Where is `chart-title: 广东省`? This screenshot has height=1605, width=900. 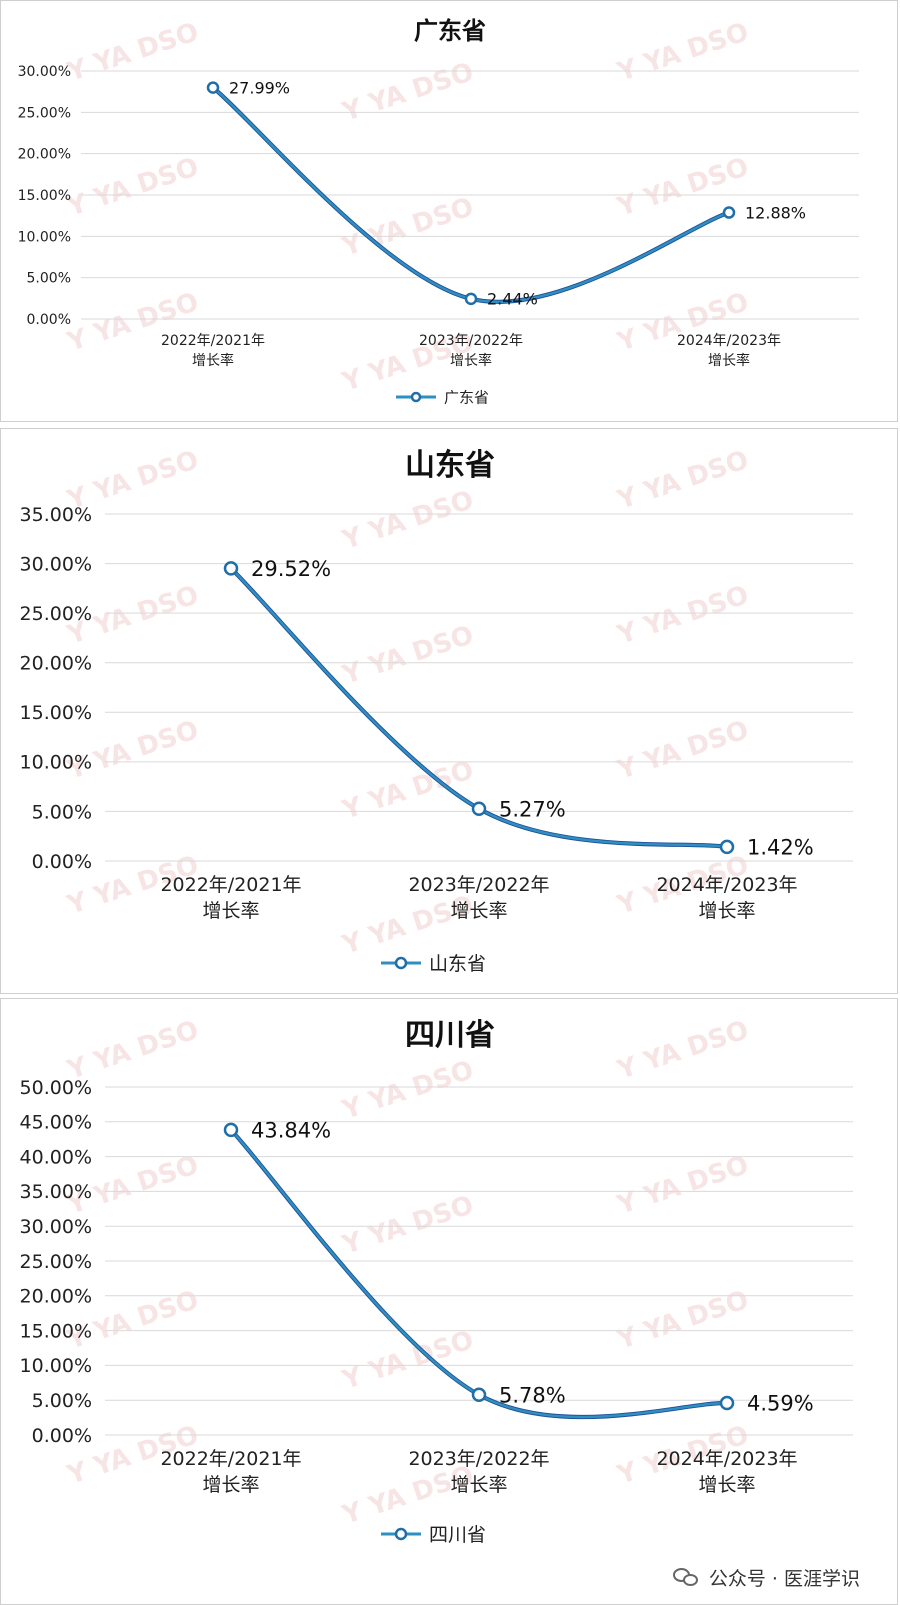 chart-title: 广东省 is located at coordinates (450, 31).